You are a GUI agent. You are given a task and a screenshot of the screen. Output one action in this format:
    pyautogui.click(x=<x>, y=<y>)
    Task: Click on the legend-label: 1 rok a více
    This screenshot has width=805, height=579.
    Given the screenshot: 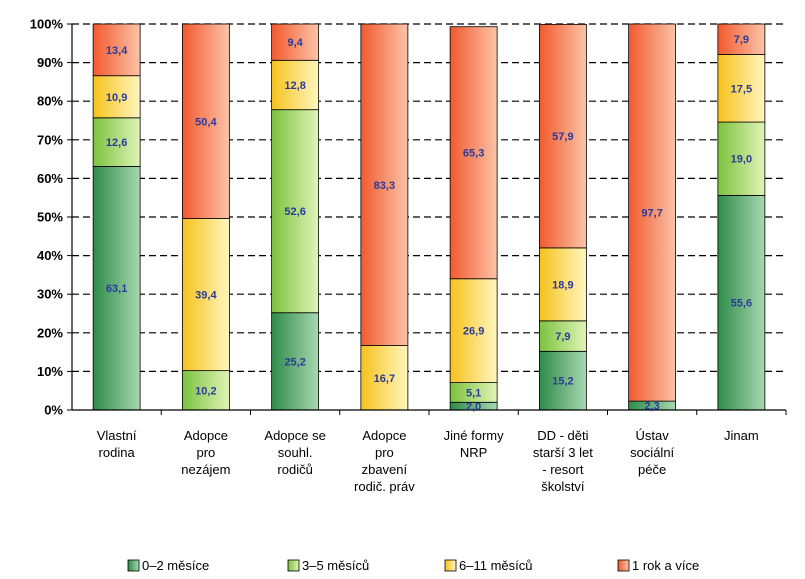 What is the action you would take?
    pyautogui.click(x=665, y=565)
    